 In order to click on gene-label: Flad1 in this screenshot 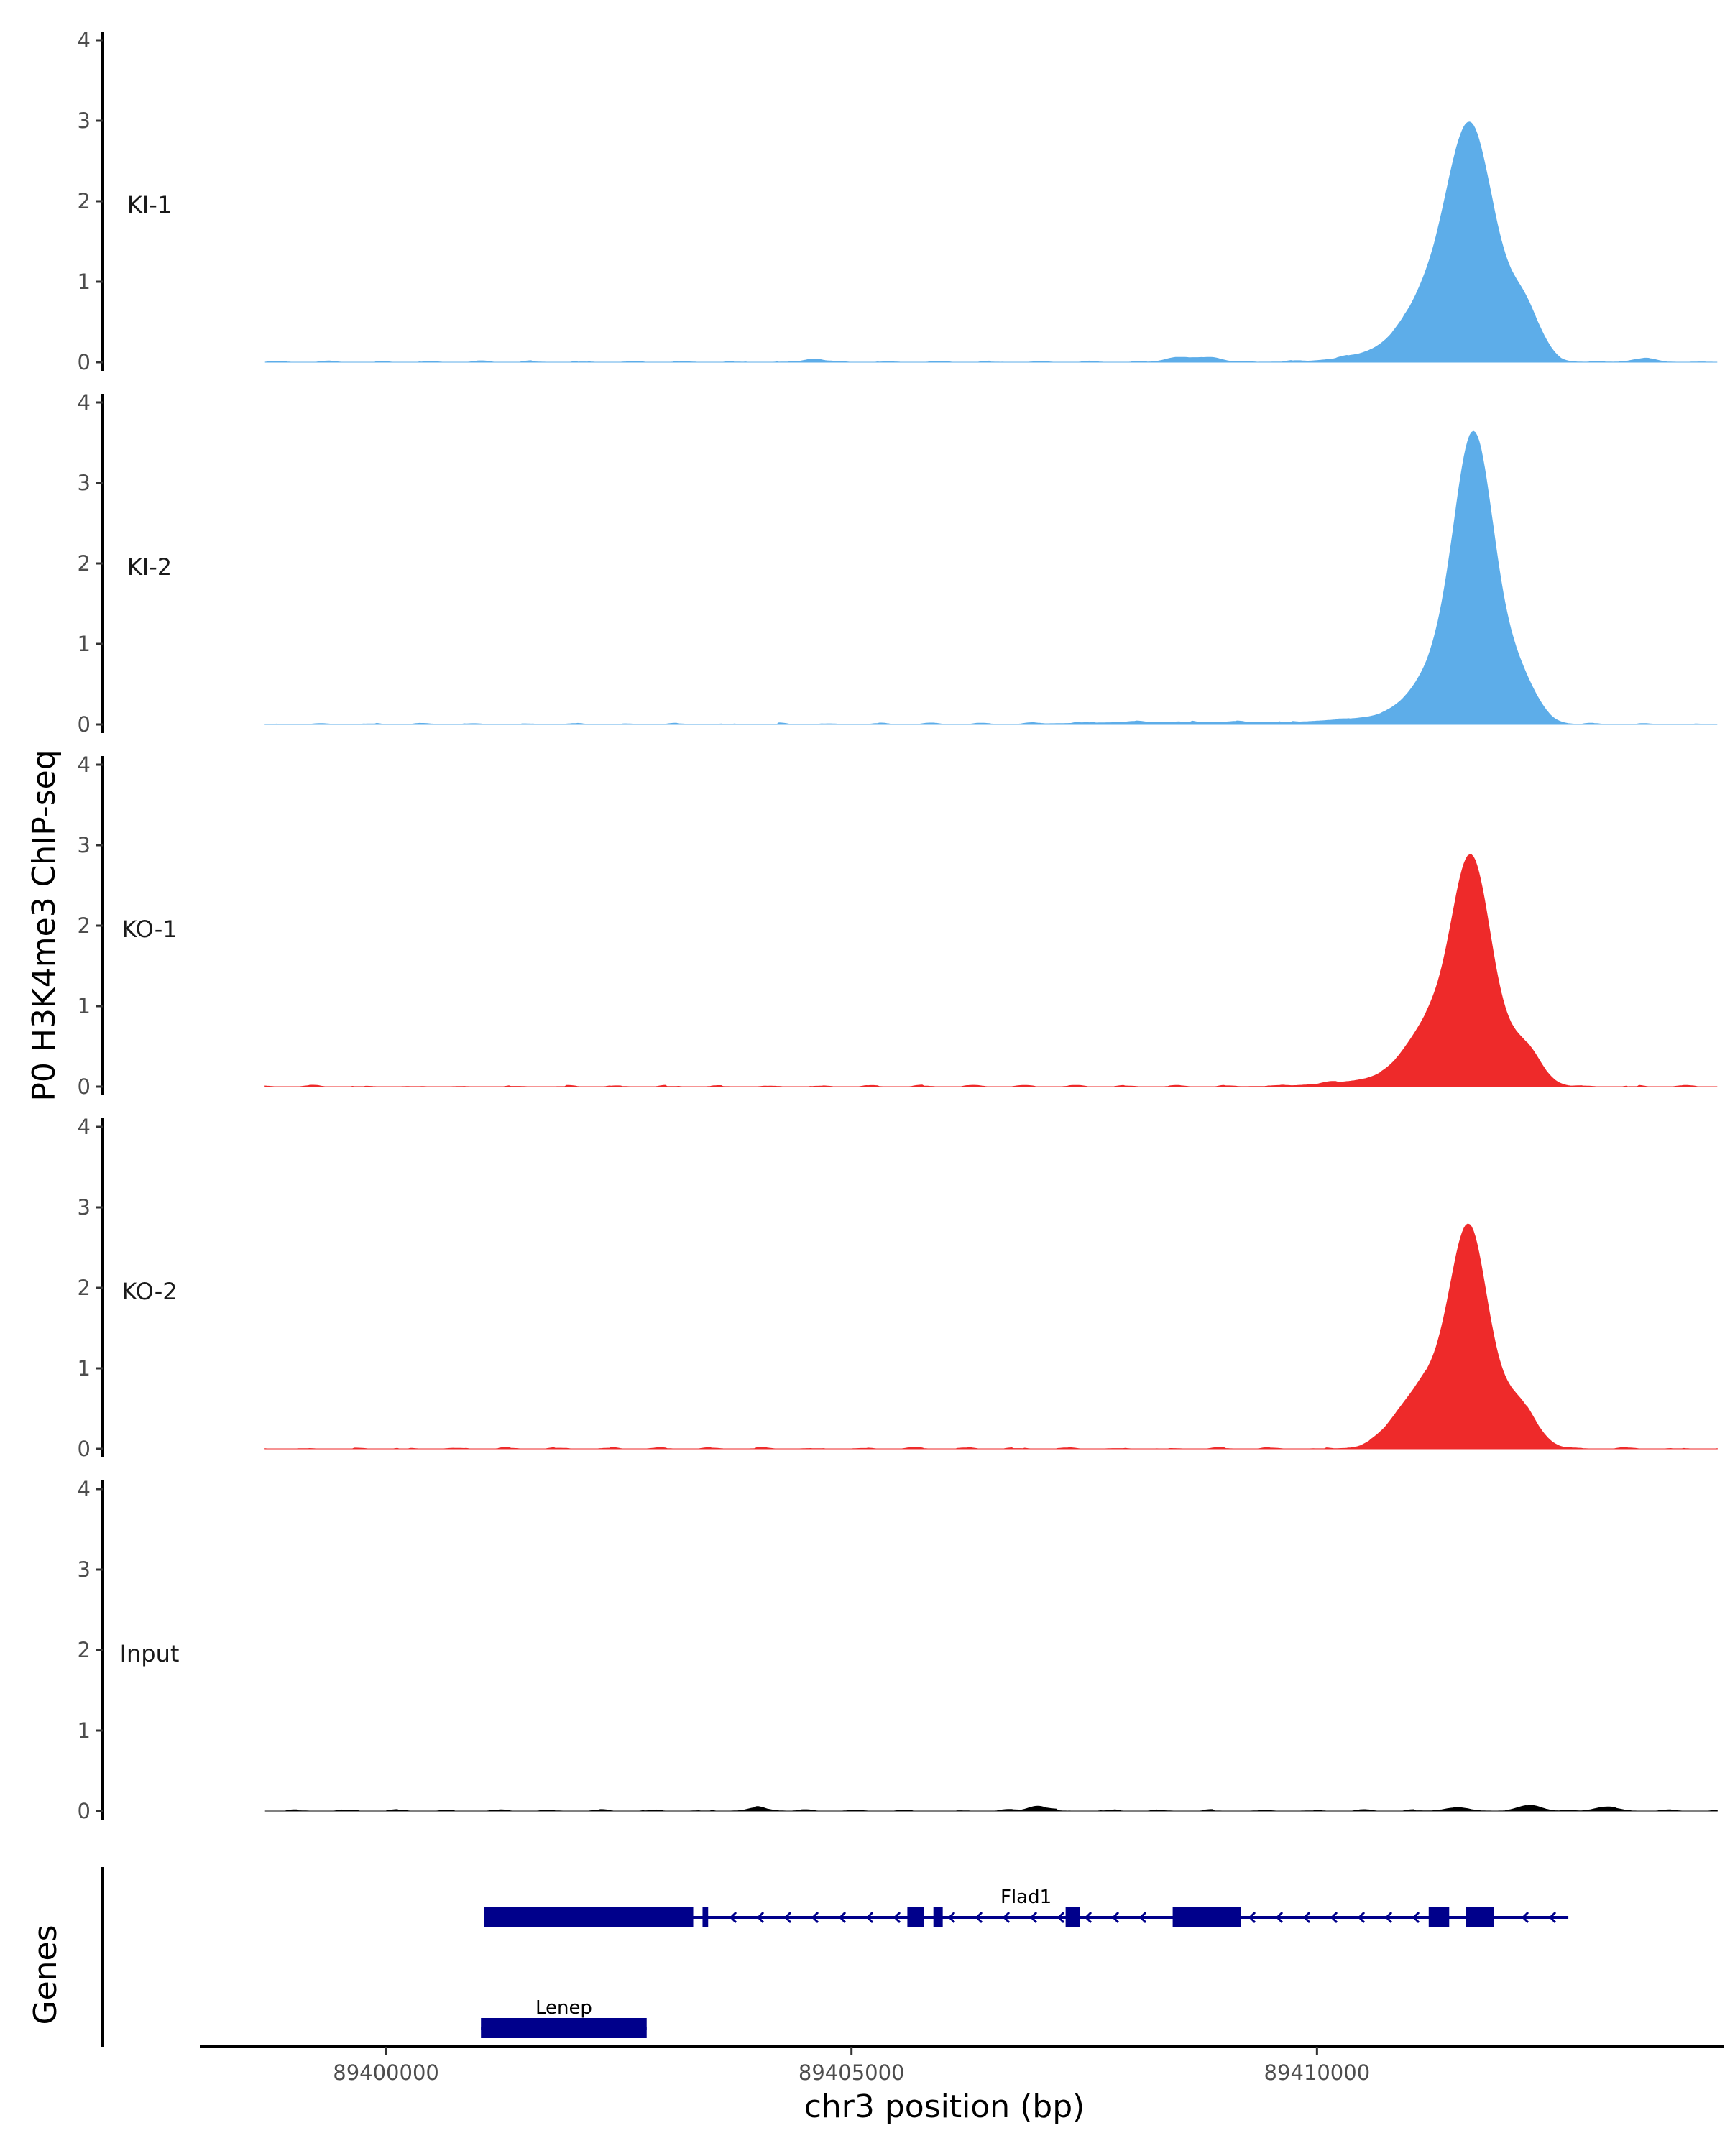, I will do `click(1026, 1897)`.